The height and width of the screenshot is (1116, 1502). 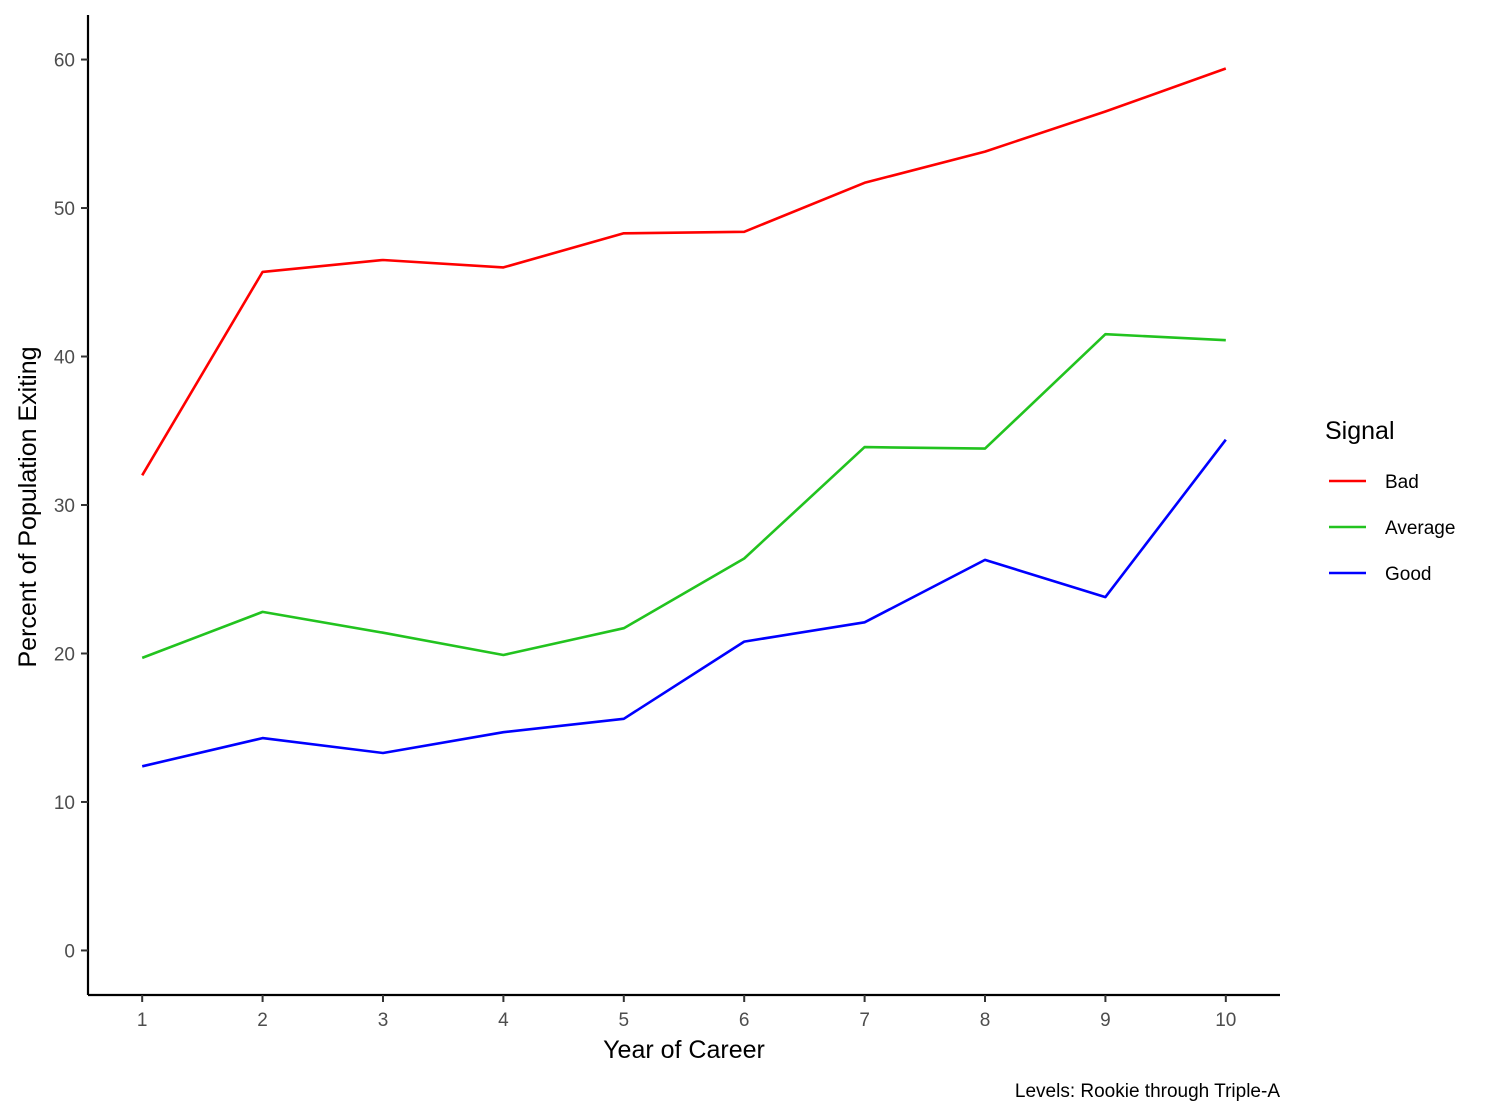 I want to click on x-tick-label: 3, so click(x=383, y=1020).